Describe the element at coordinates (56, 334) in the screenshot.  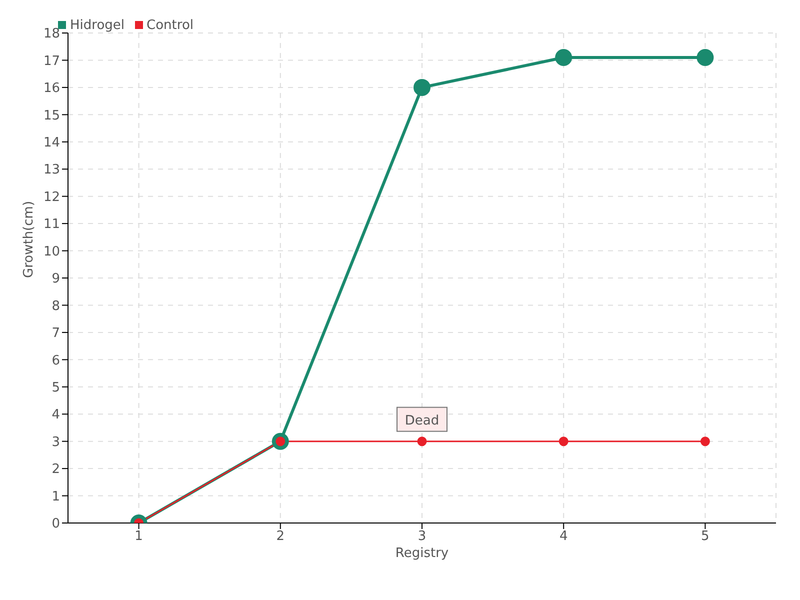
I see `y-tick-label: 7` at that location.